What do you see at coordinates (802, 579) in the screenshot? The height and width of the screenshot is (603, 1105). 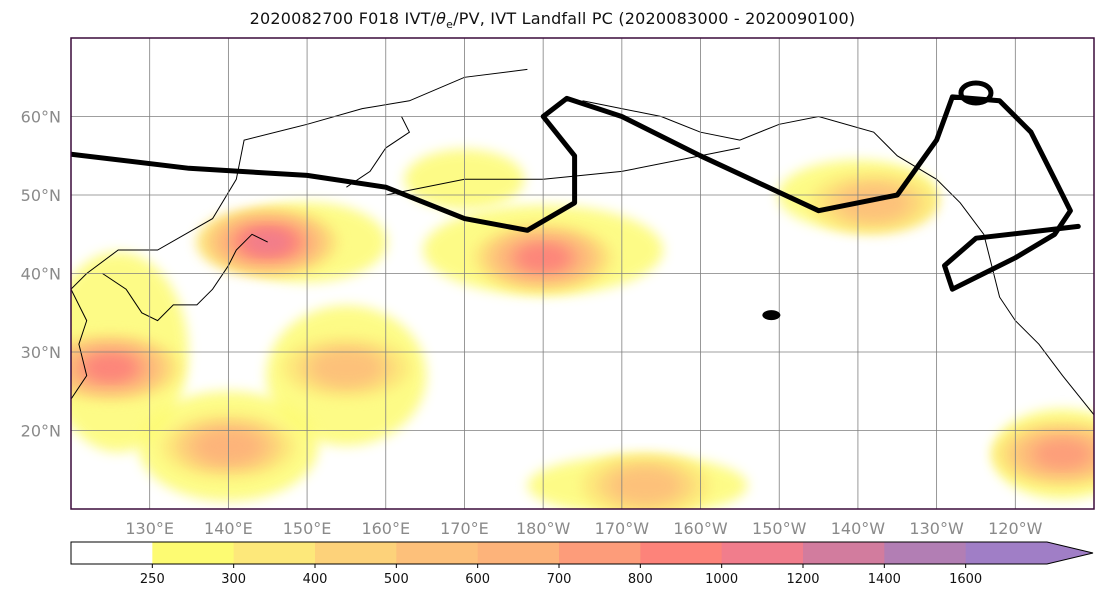 I see `colorbar-tick-label: 1200` at bounding box center [802, 579].